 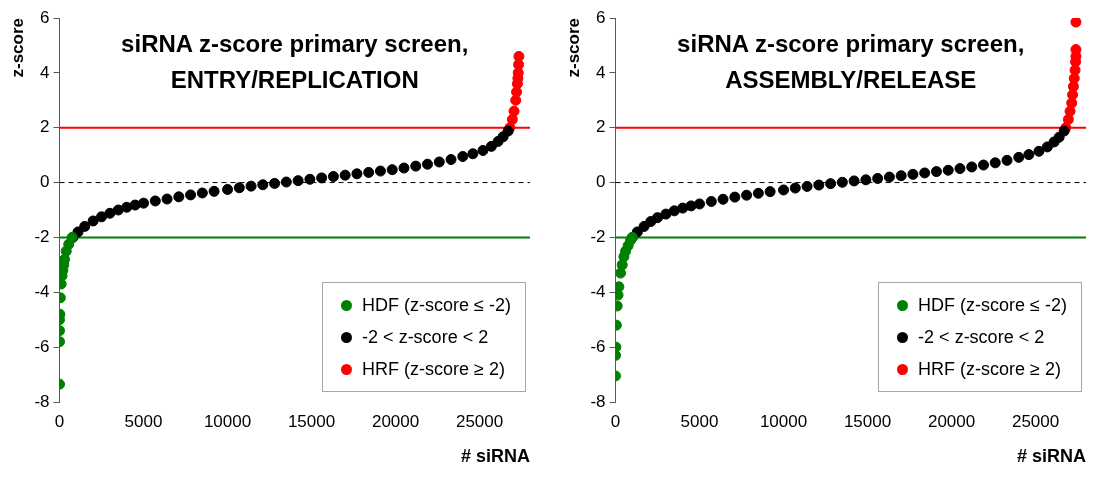 What do you see at coordinates (601, 72) in the screenshot?
I see `y-tick-label: 4` at bounding box center [601, 72].